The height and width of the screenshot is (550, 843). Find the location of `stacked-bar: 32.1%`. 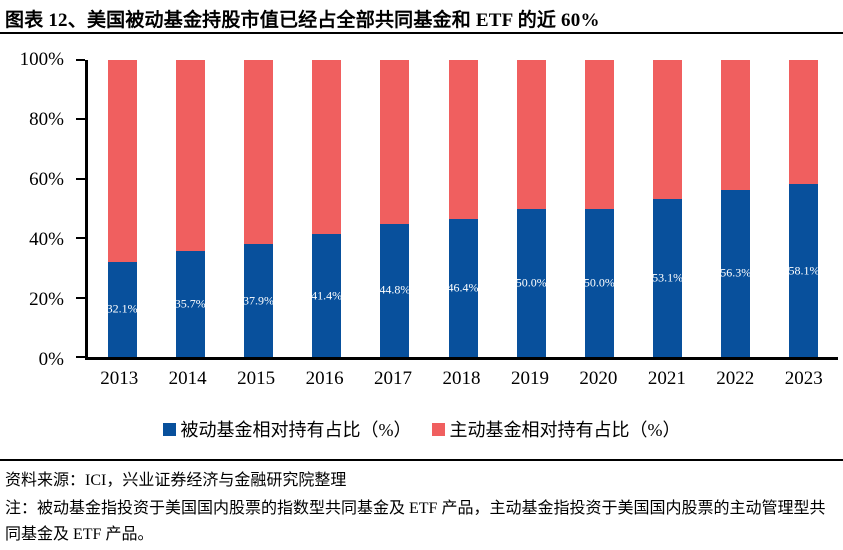

stacked-bar: 32.1% is located at coordinates (122, 208).